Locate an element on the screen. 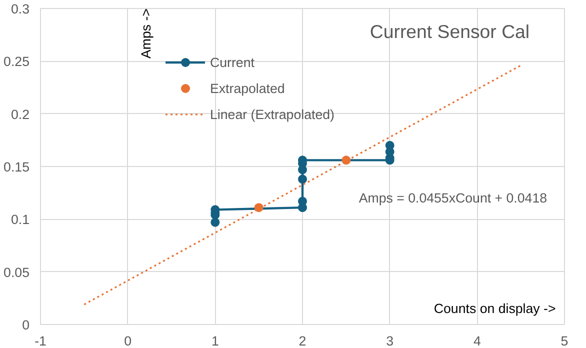 The width and height of the screenshot is (586, 348). x-tick-label: 3 is located at coordinates (390, 341).